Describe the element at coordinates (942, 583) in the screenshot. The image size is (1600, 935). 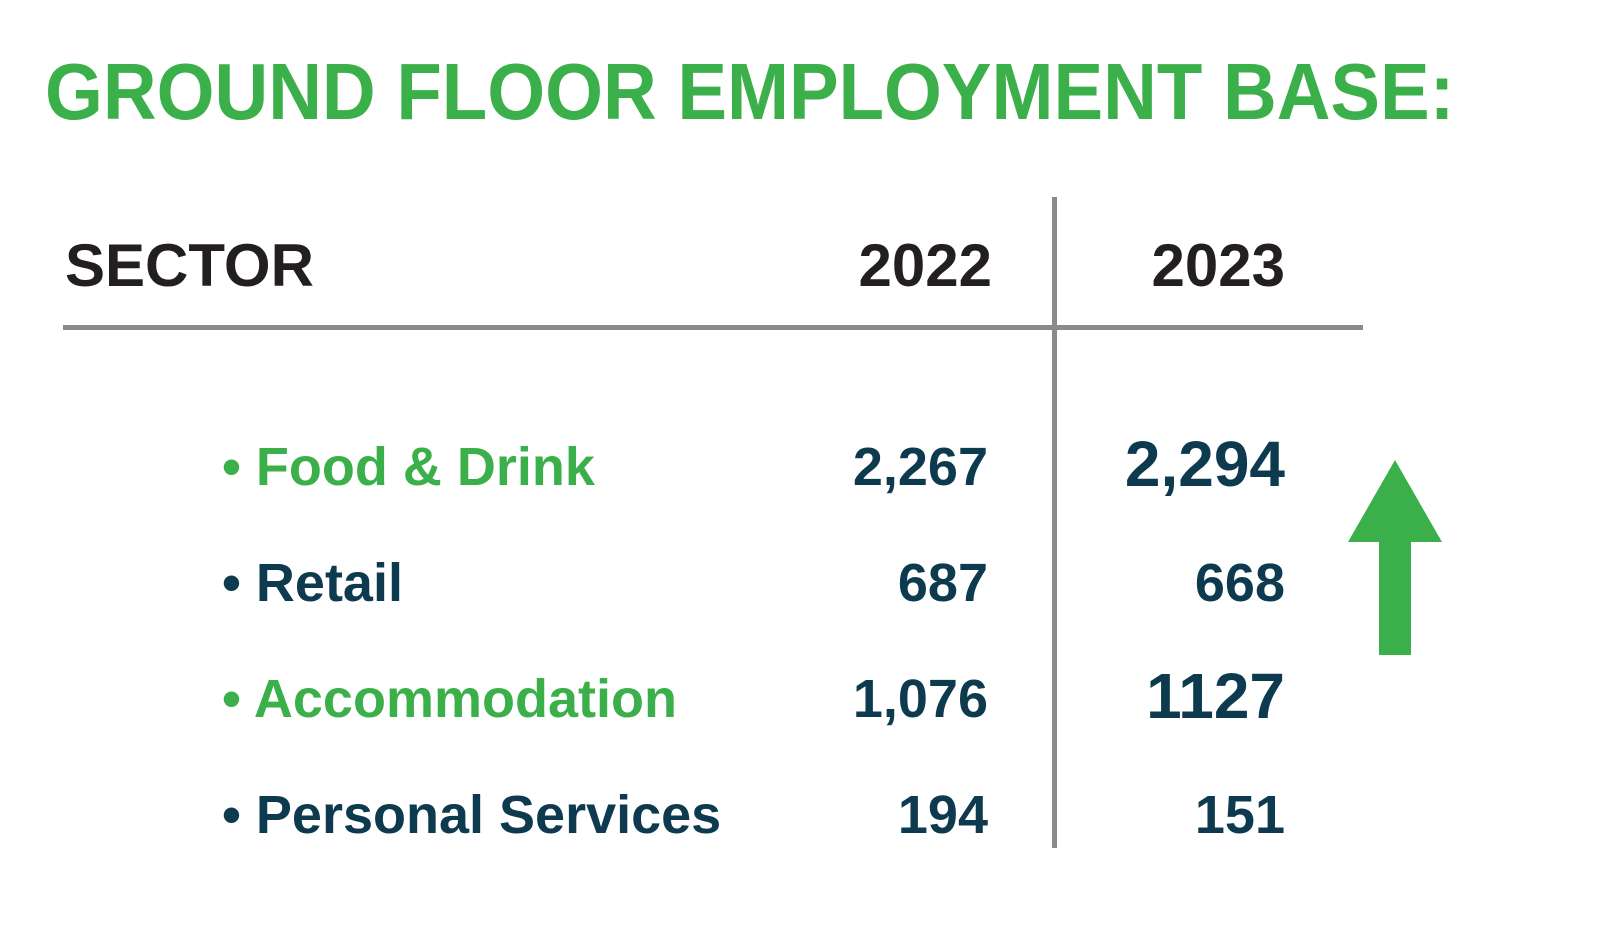
I see `value-2022: 687` at that location.